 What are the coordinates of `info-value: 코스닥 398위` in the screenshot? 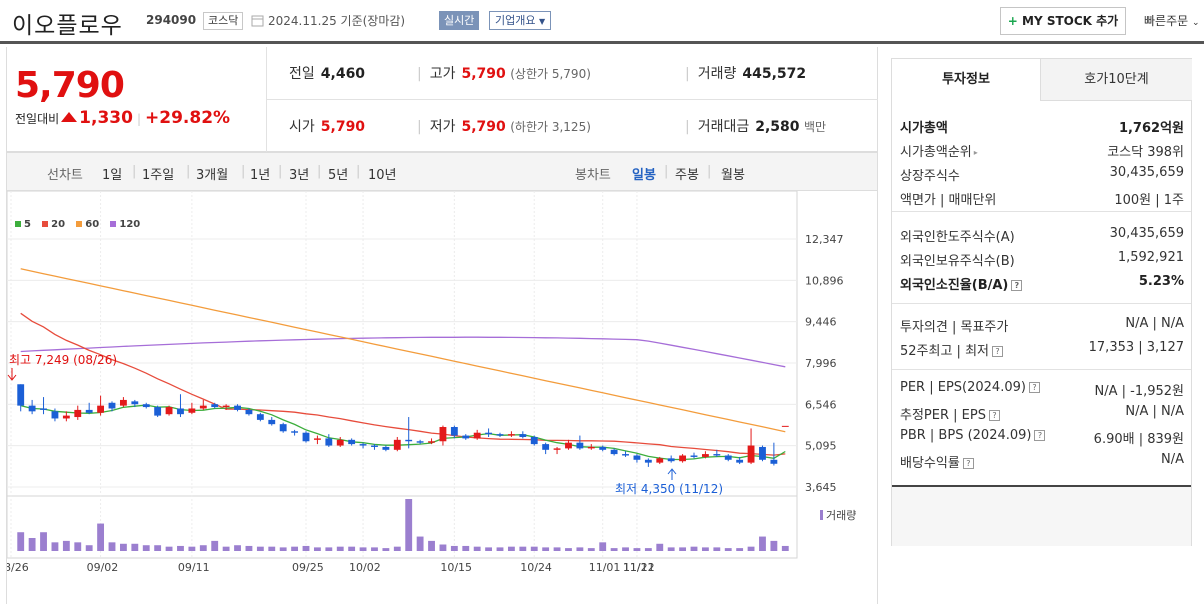 It's located at (1145, 152).